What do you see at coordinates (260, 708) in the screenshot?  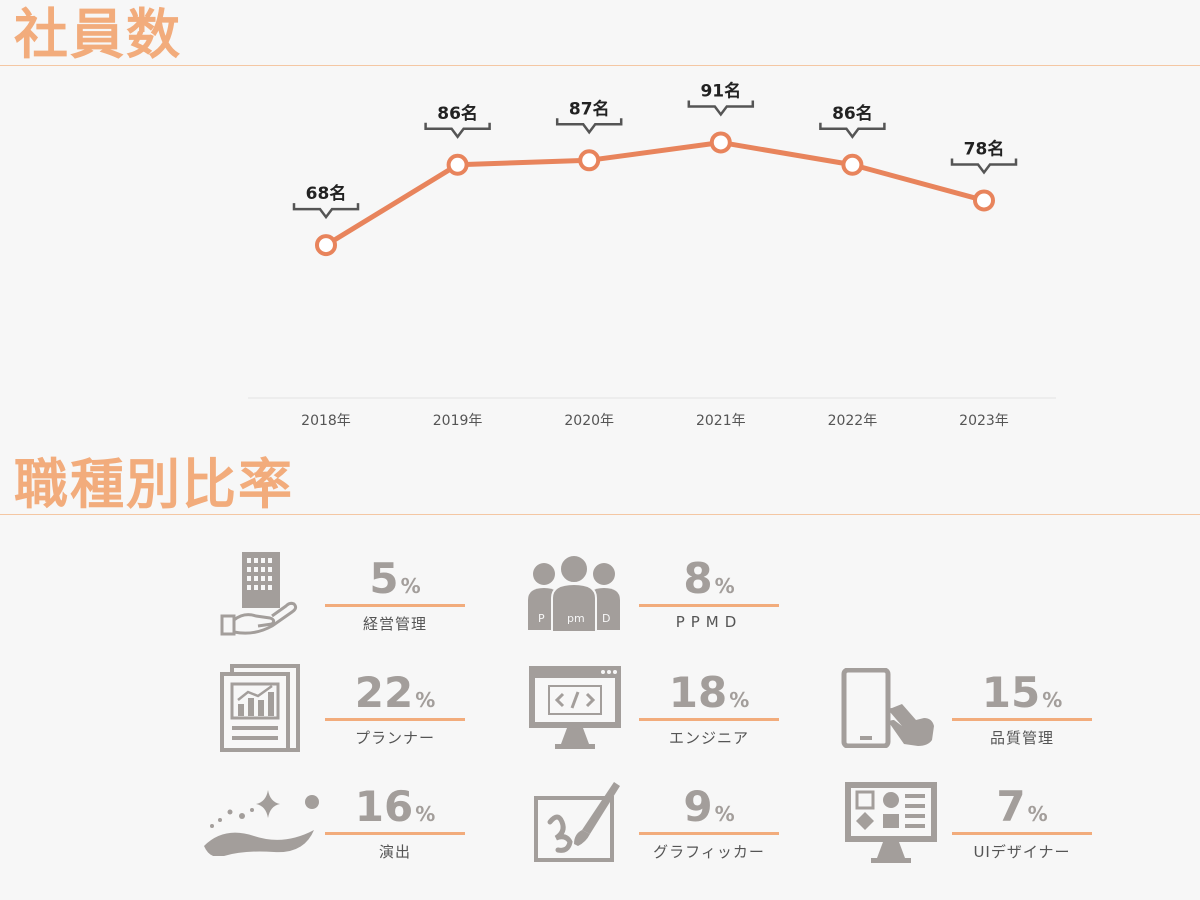 I see `document-chart-icon` at bounding box center [260, 708].